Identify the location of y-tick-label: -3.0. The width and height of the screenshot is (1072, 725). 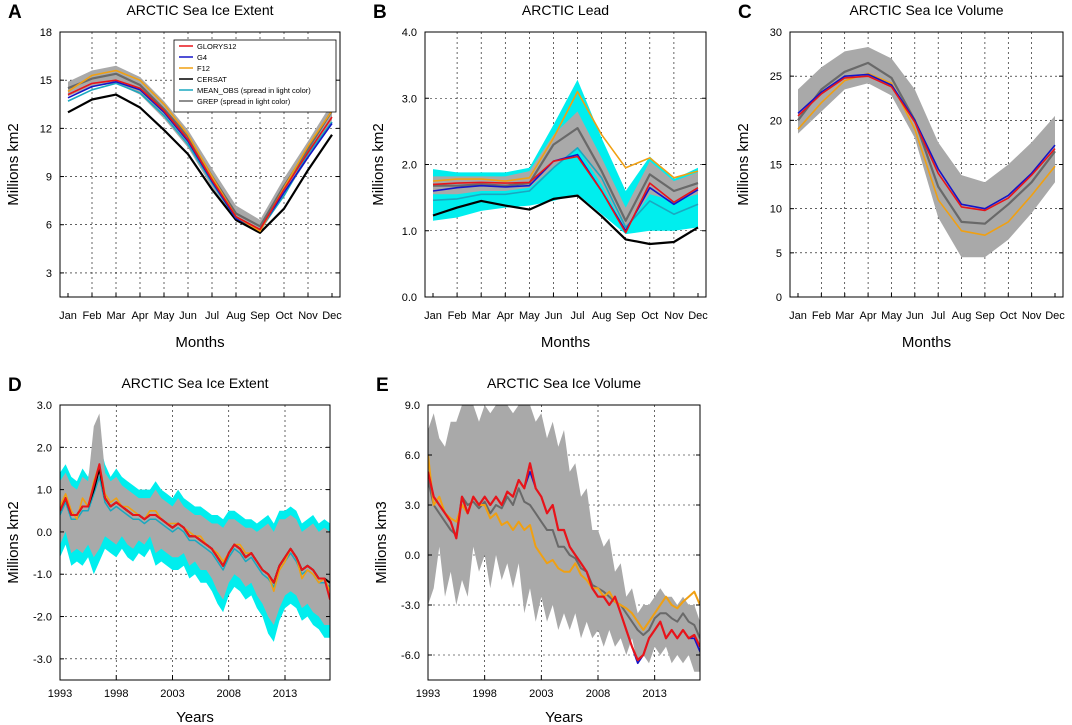
(42, 660).